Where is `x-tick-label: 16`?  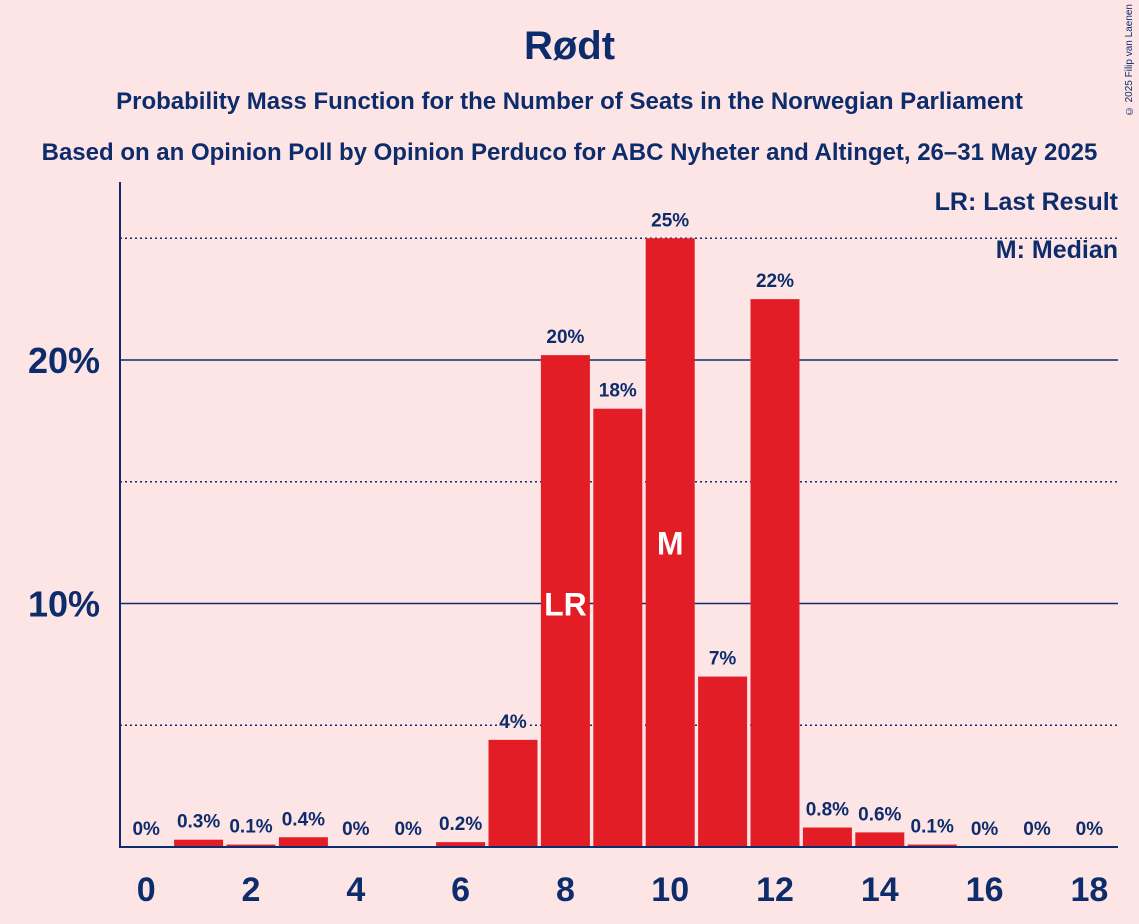 x-tick-label: 16 is located at coordinates (985, 890).